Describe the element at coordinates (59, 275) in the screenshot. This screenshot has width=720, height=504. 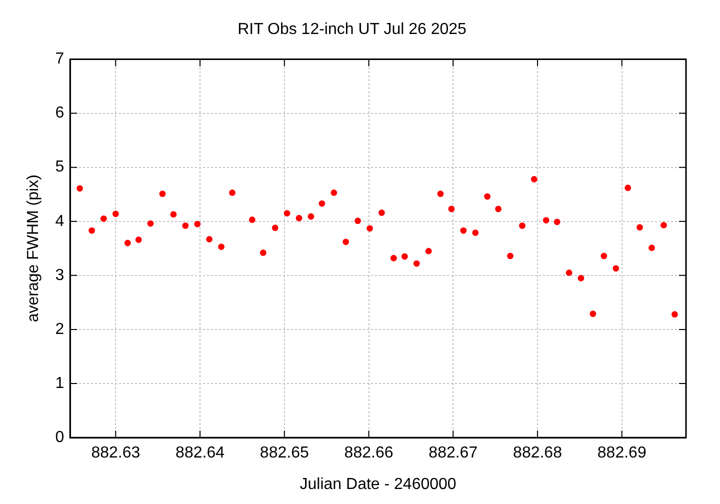
I see `y-tick-label: 3` at that location.